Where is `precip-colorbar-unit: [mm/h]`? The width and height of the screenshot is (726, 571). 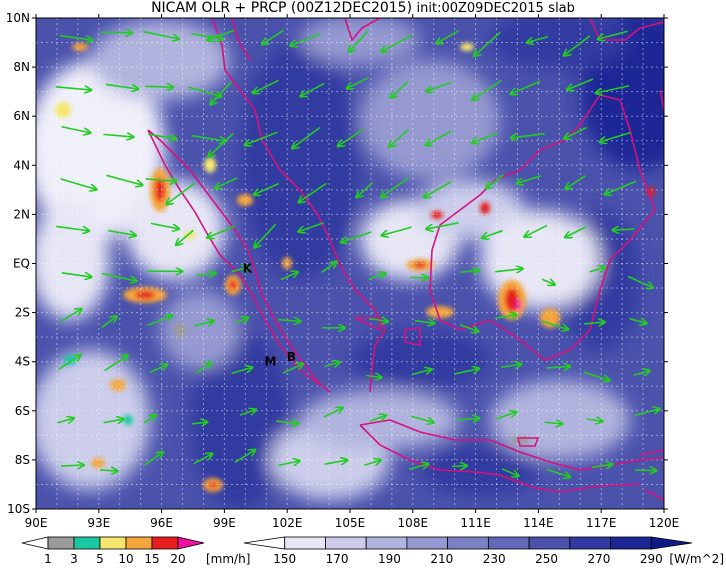
precip-colorbar-unit: [mm/h] is located at coordinates (228, 559).